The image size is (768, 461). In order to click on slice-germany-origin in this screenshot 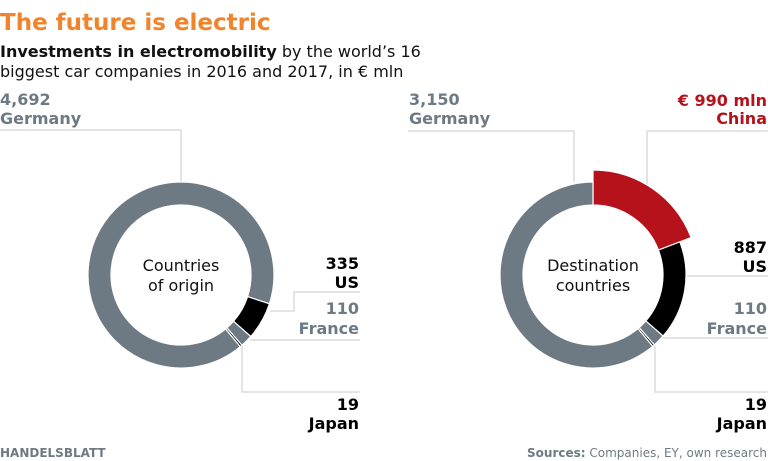, I will do `click(181, 275)`.